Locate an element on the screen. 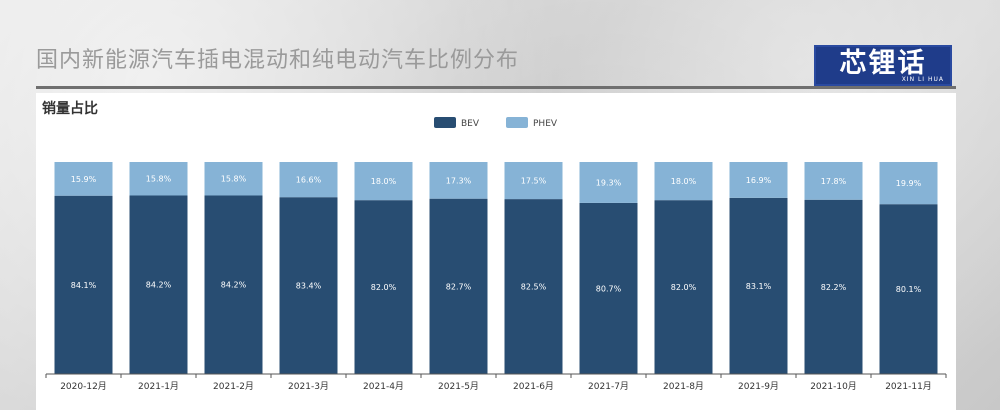  data-label-bev: 80.7% is located at coordinates (609, 288).